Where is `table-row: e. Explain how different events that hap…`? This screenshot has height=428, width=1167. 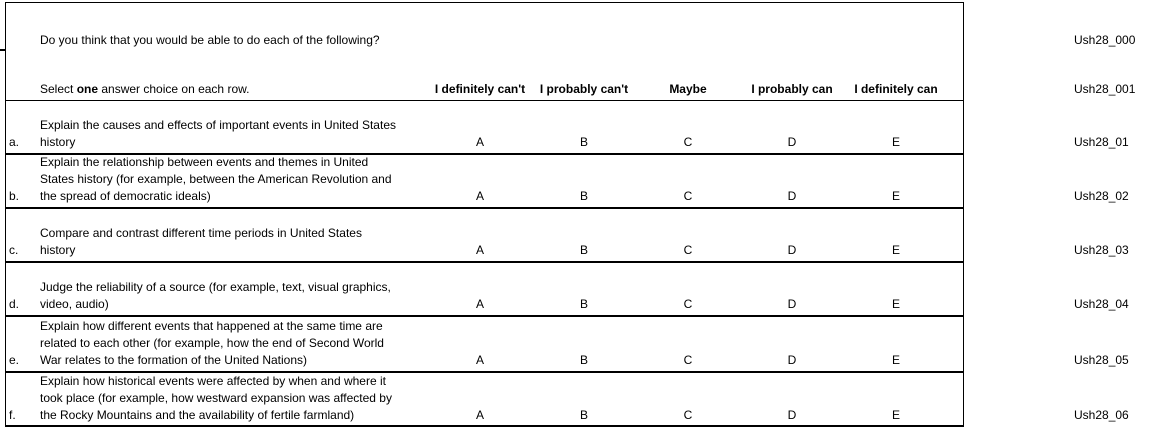
table-row: e. Explain how different events that hap… is located at coordinates (567, 345).